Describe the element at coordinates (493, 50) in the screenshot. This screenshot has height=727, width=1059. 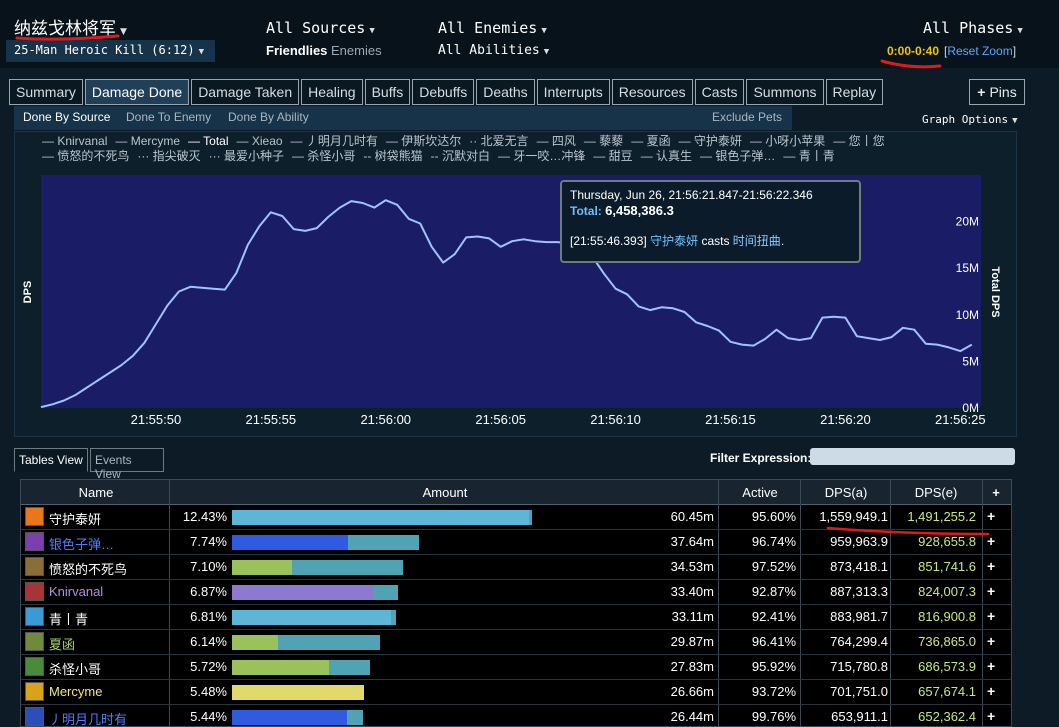
I see `abilities-dropdown: All Abilities ▼` at that location.